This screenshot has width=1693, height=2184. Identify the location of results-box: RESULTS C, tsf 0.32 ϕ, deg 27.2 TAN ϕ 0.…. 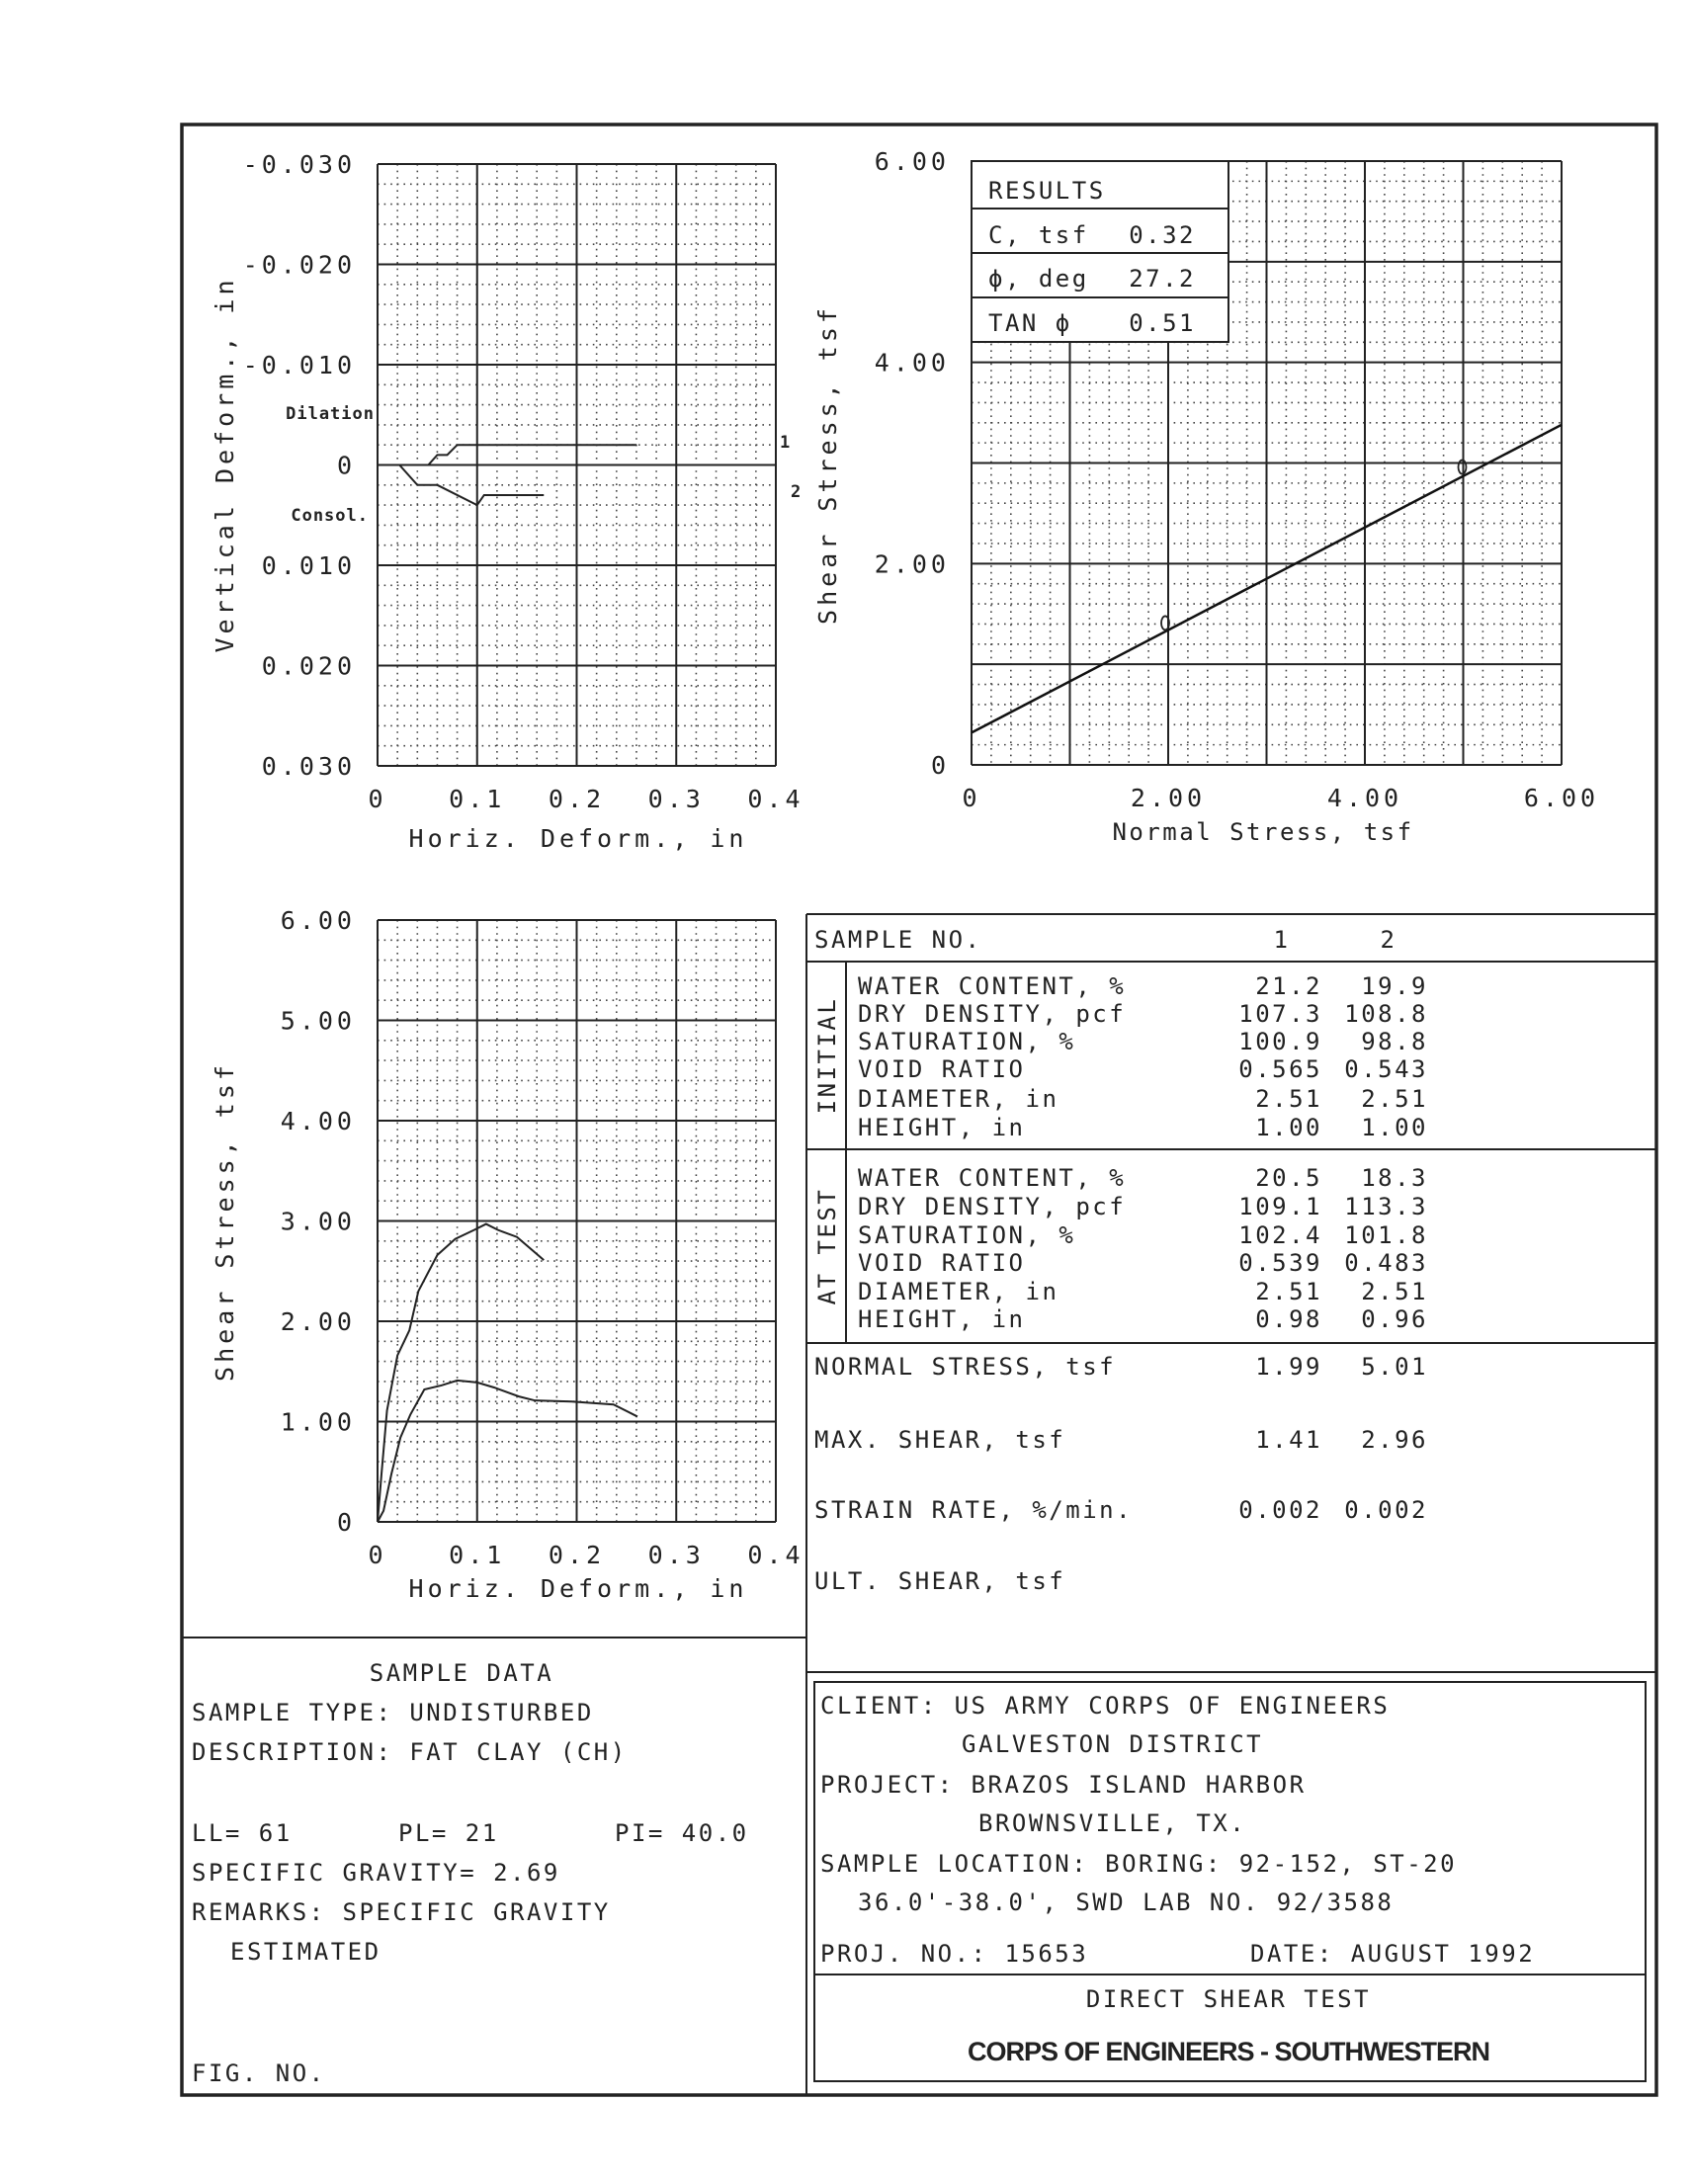
(1100, 251).